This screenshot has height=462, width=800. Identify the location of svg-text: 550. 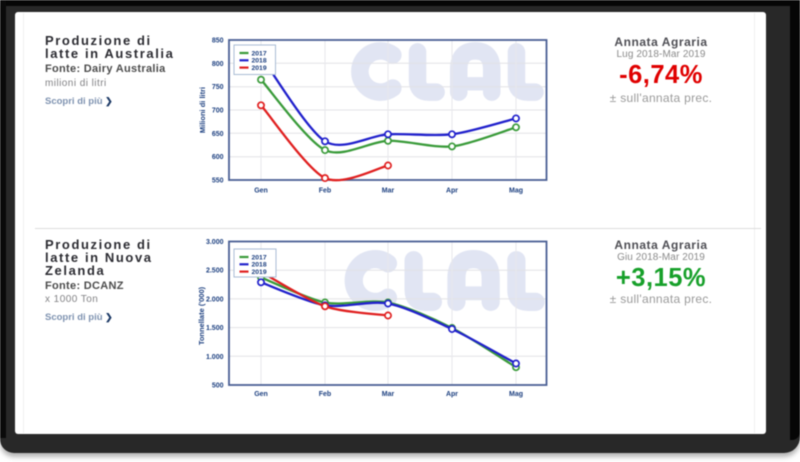
(218, 181).